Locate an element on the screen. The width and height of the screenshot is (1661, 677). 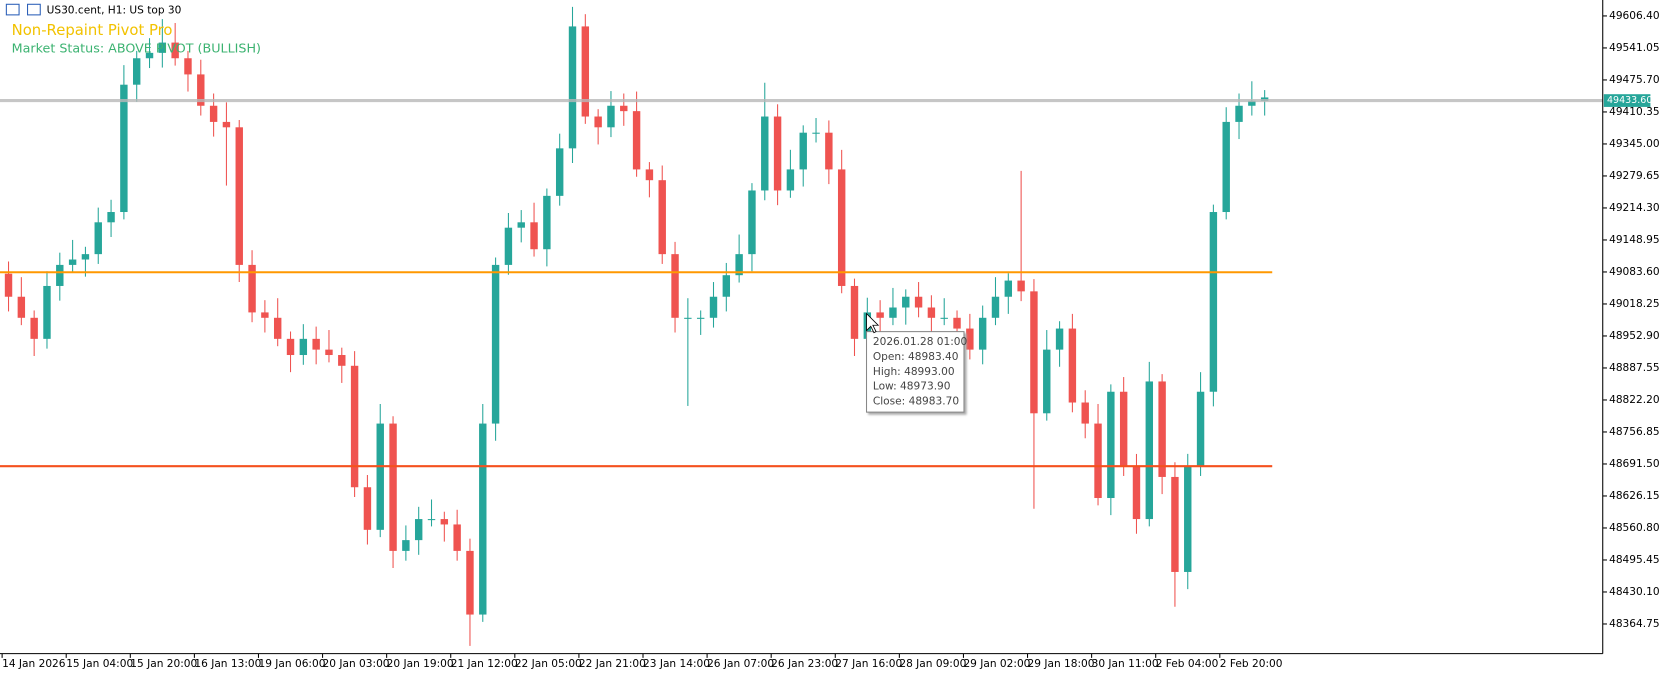
x-tick-label: 20 Jan 03:00 is located at coordinates (356, 664).